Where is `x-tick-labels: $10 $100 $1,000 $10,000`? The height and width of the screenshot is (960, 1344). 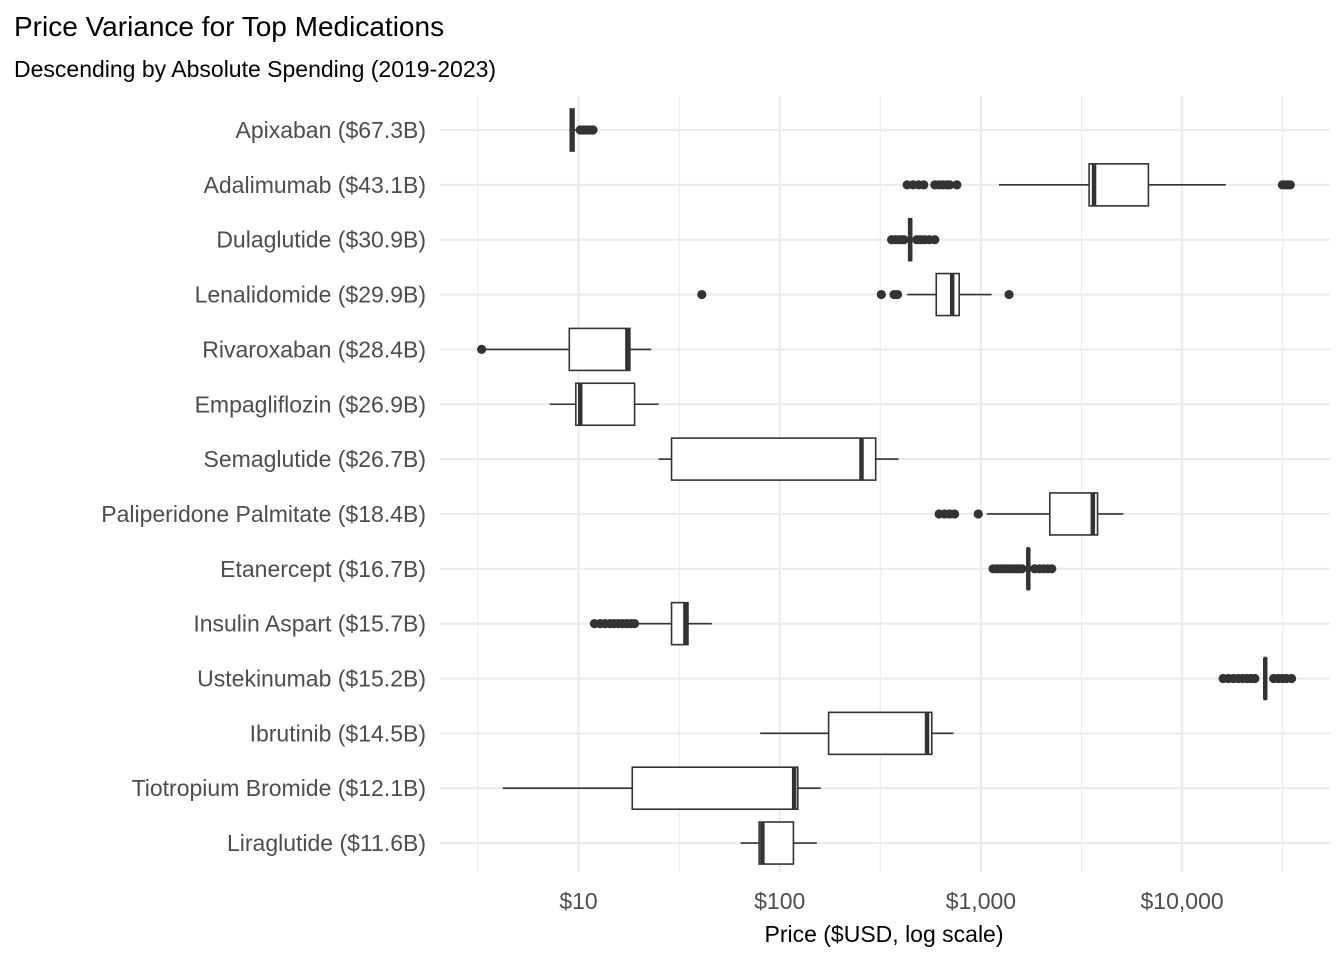 x-tick-labels: $10 $100 $1,000 $10,000 is located at coordinates (891, 901).